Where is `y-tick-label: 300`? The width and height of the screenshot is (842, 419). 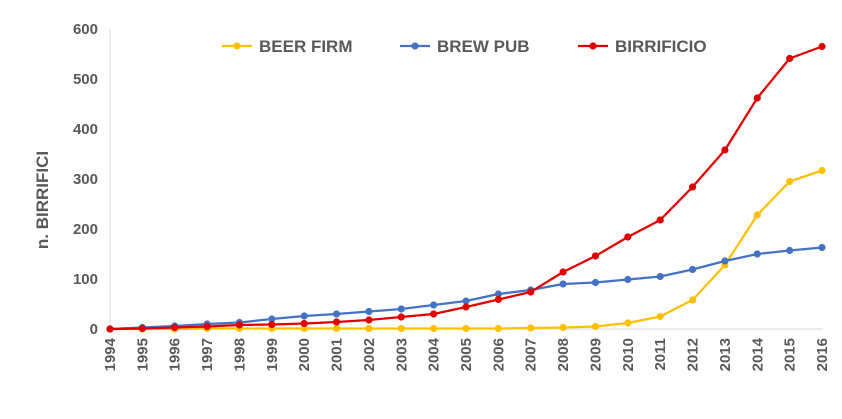 y-tick-label: 300 is located at coordinates (85, 179).